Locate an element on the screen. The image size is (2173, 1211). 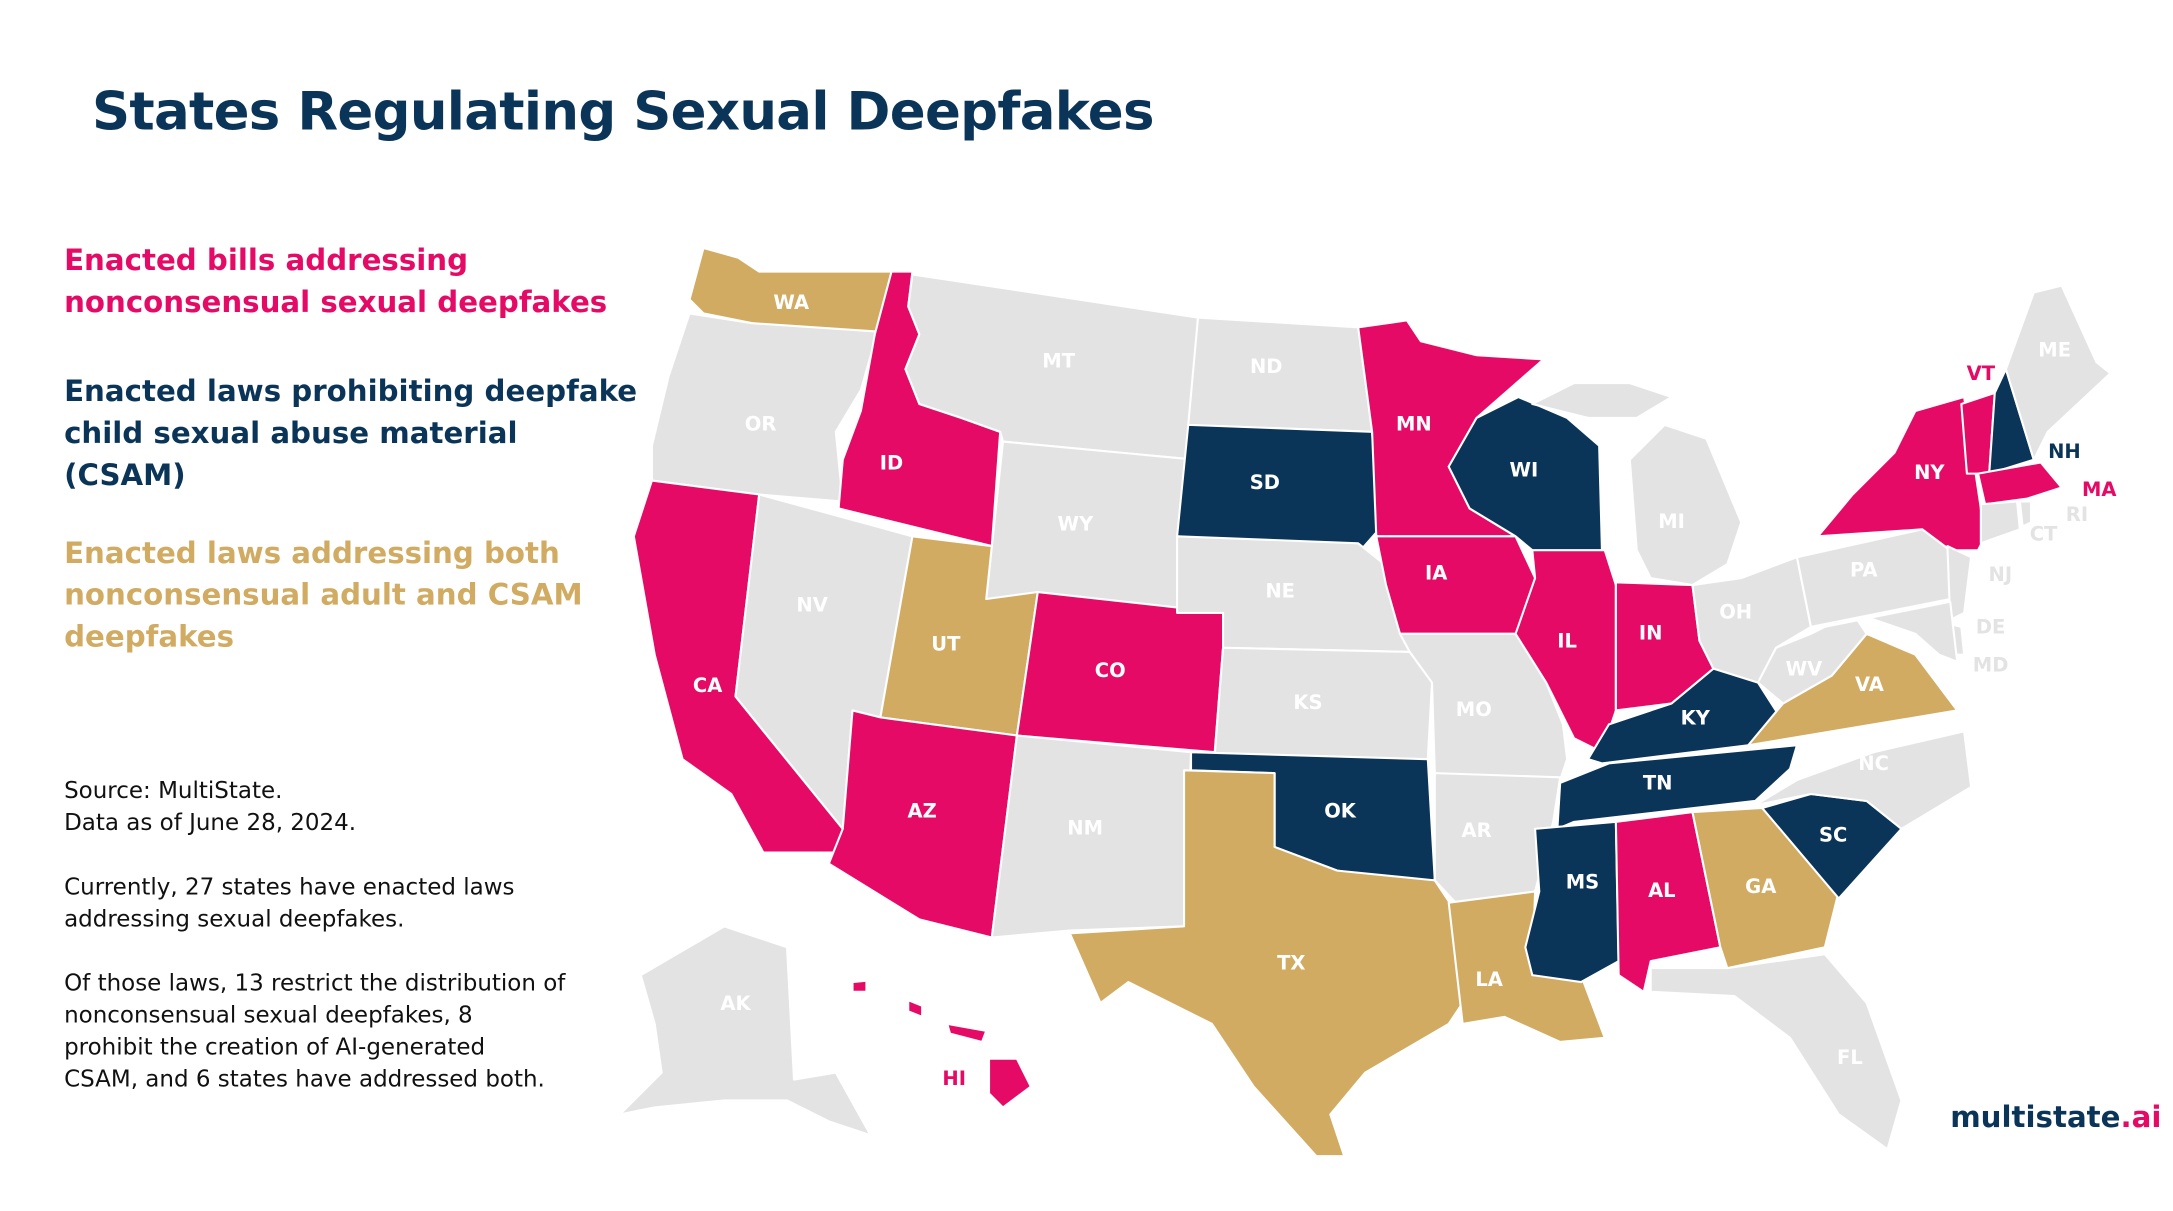
state-label: AL is located at coordinates (1662, 890).